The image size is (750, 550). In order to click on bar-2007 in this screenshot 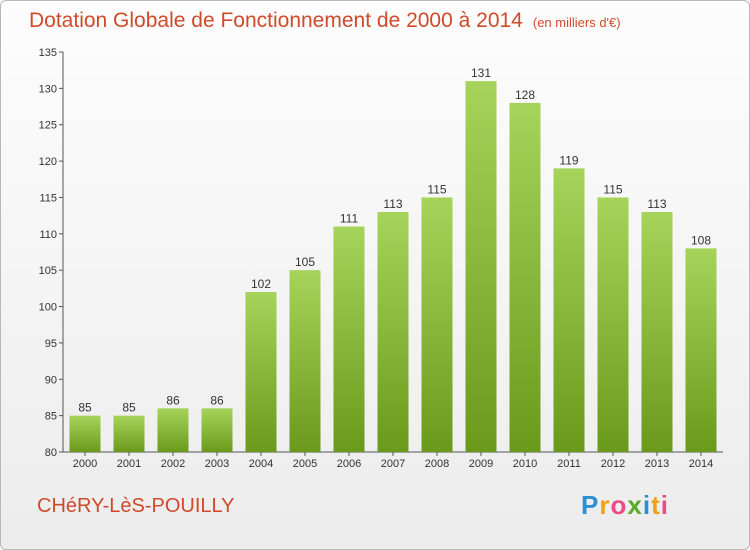, I will do `click(393, 332)`.